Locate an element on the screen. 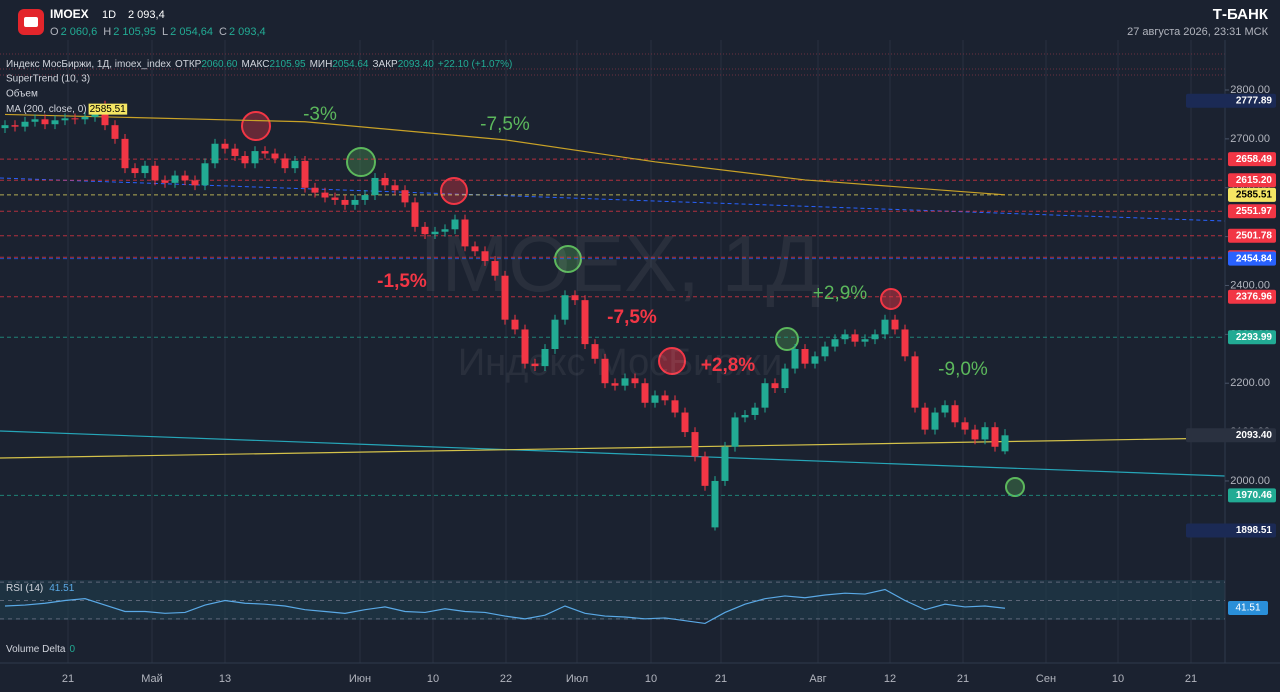 The image size is (1280, 692). legend-value: 2105.95 is located at coordinates (287, 64).